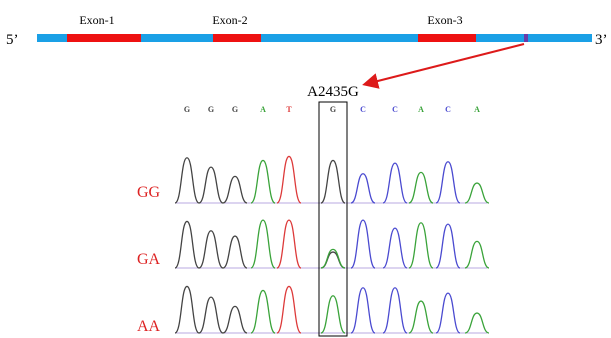 This screenshot has width=611, height=338. What do you see at coordinates (96, 20) in the screenshot?
I see `exon-1-label: Exon-1` at bounding box center [96, 20].